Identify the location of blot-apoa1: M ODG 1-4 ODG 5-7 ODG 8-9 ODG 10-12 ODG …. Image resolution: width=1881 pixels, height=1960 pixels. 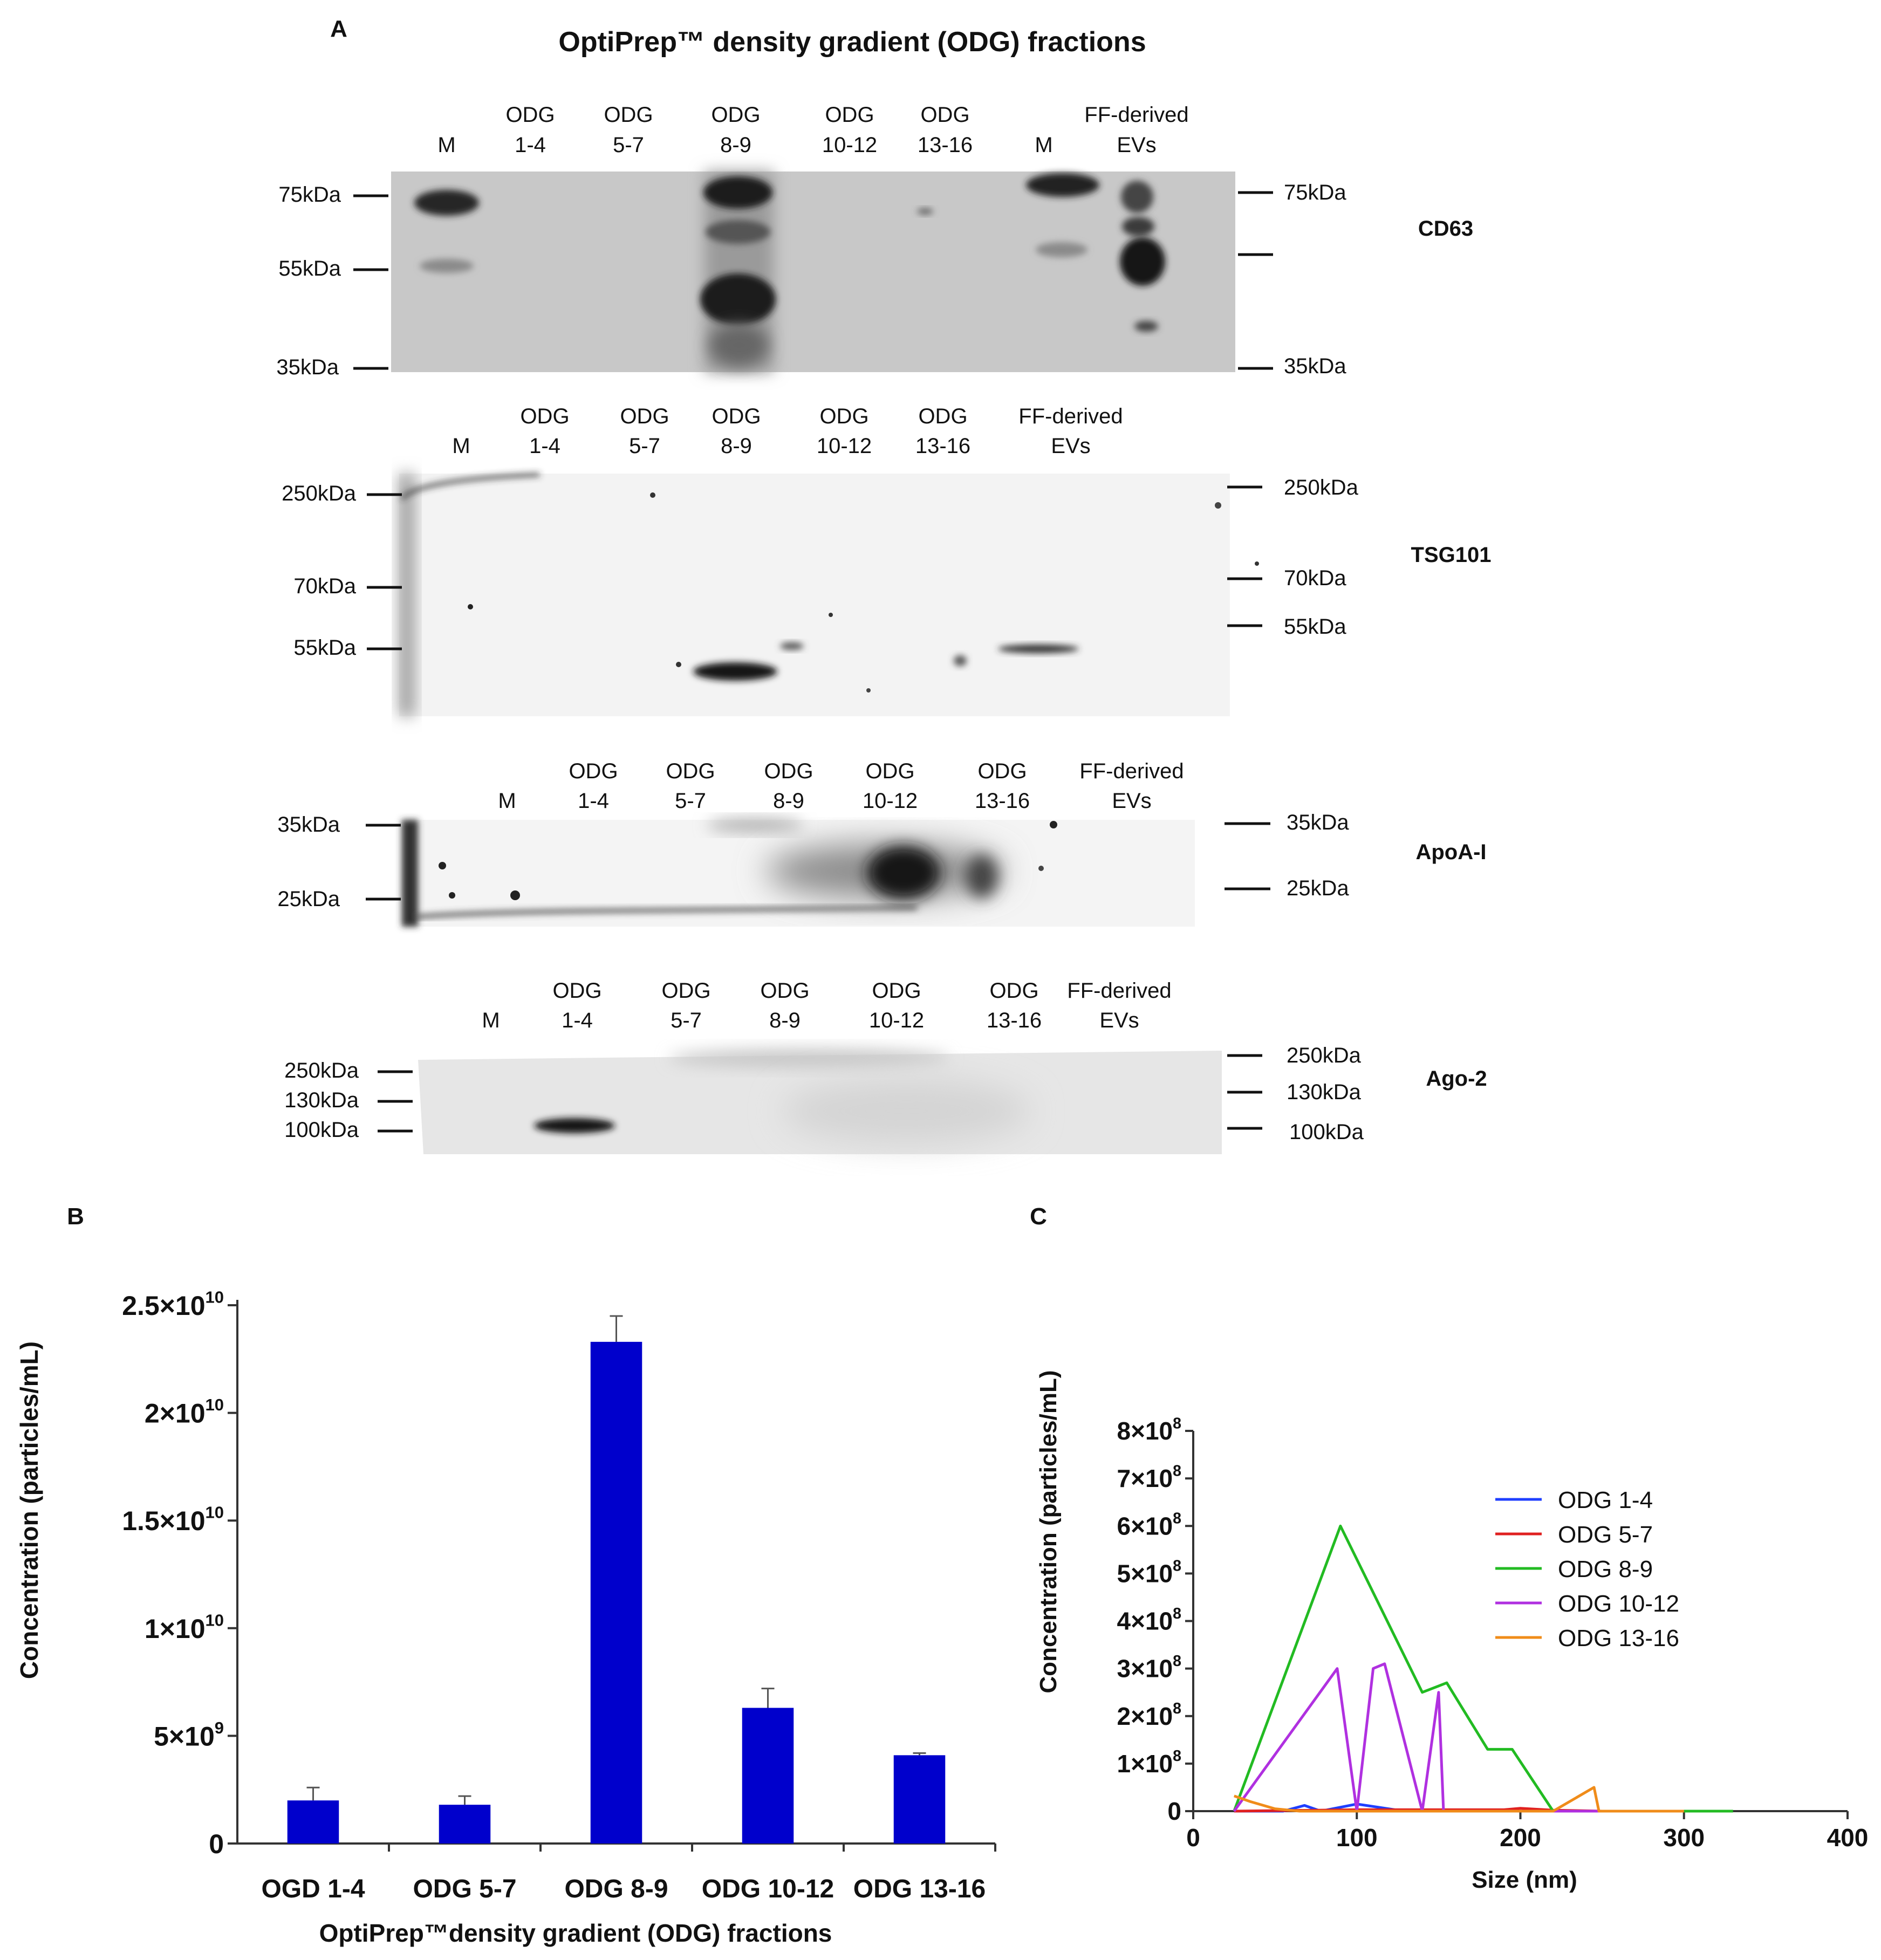
(882, 843).